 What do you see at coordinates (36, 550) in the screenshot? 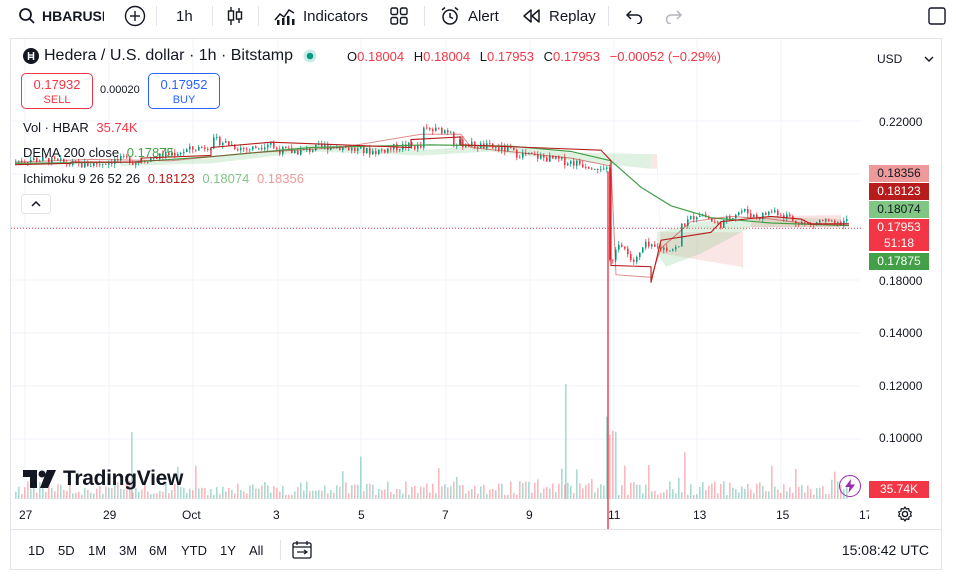
I see `range-1d-button: 1D` at bounding box center [36, 550].